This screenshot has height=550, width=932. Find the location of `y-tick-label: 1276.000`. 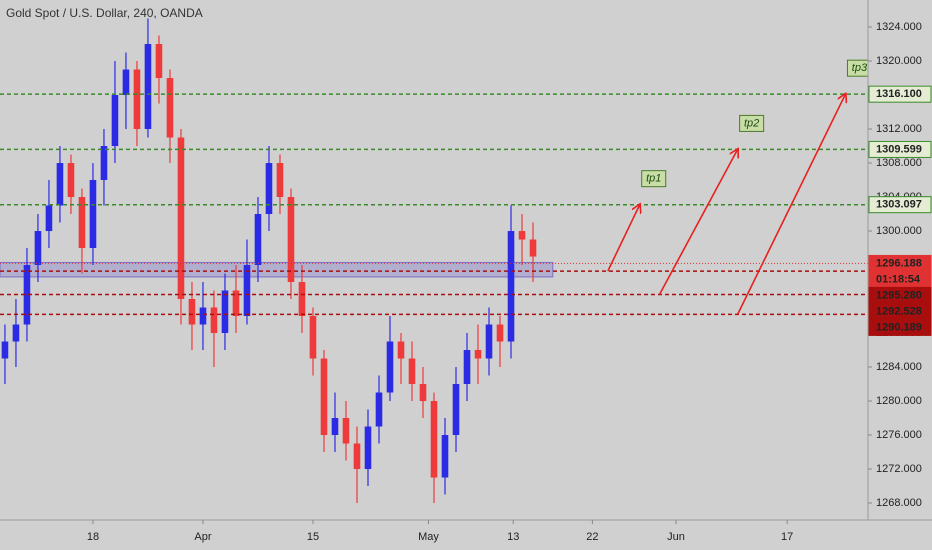

y-tick-label: 1276.000 is located at coordinates (899, 435).